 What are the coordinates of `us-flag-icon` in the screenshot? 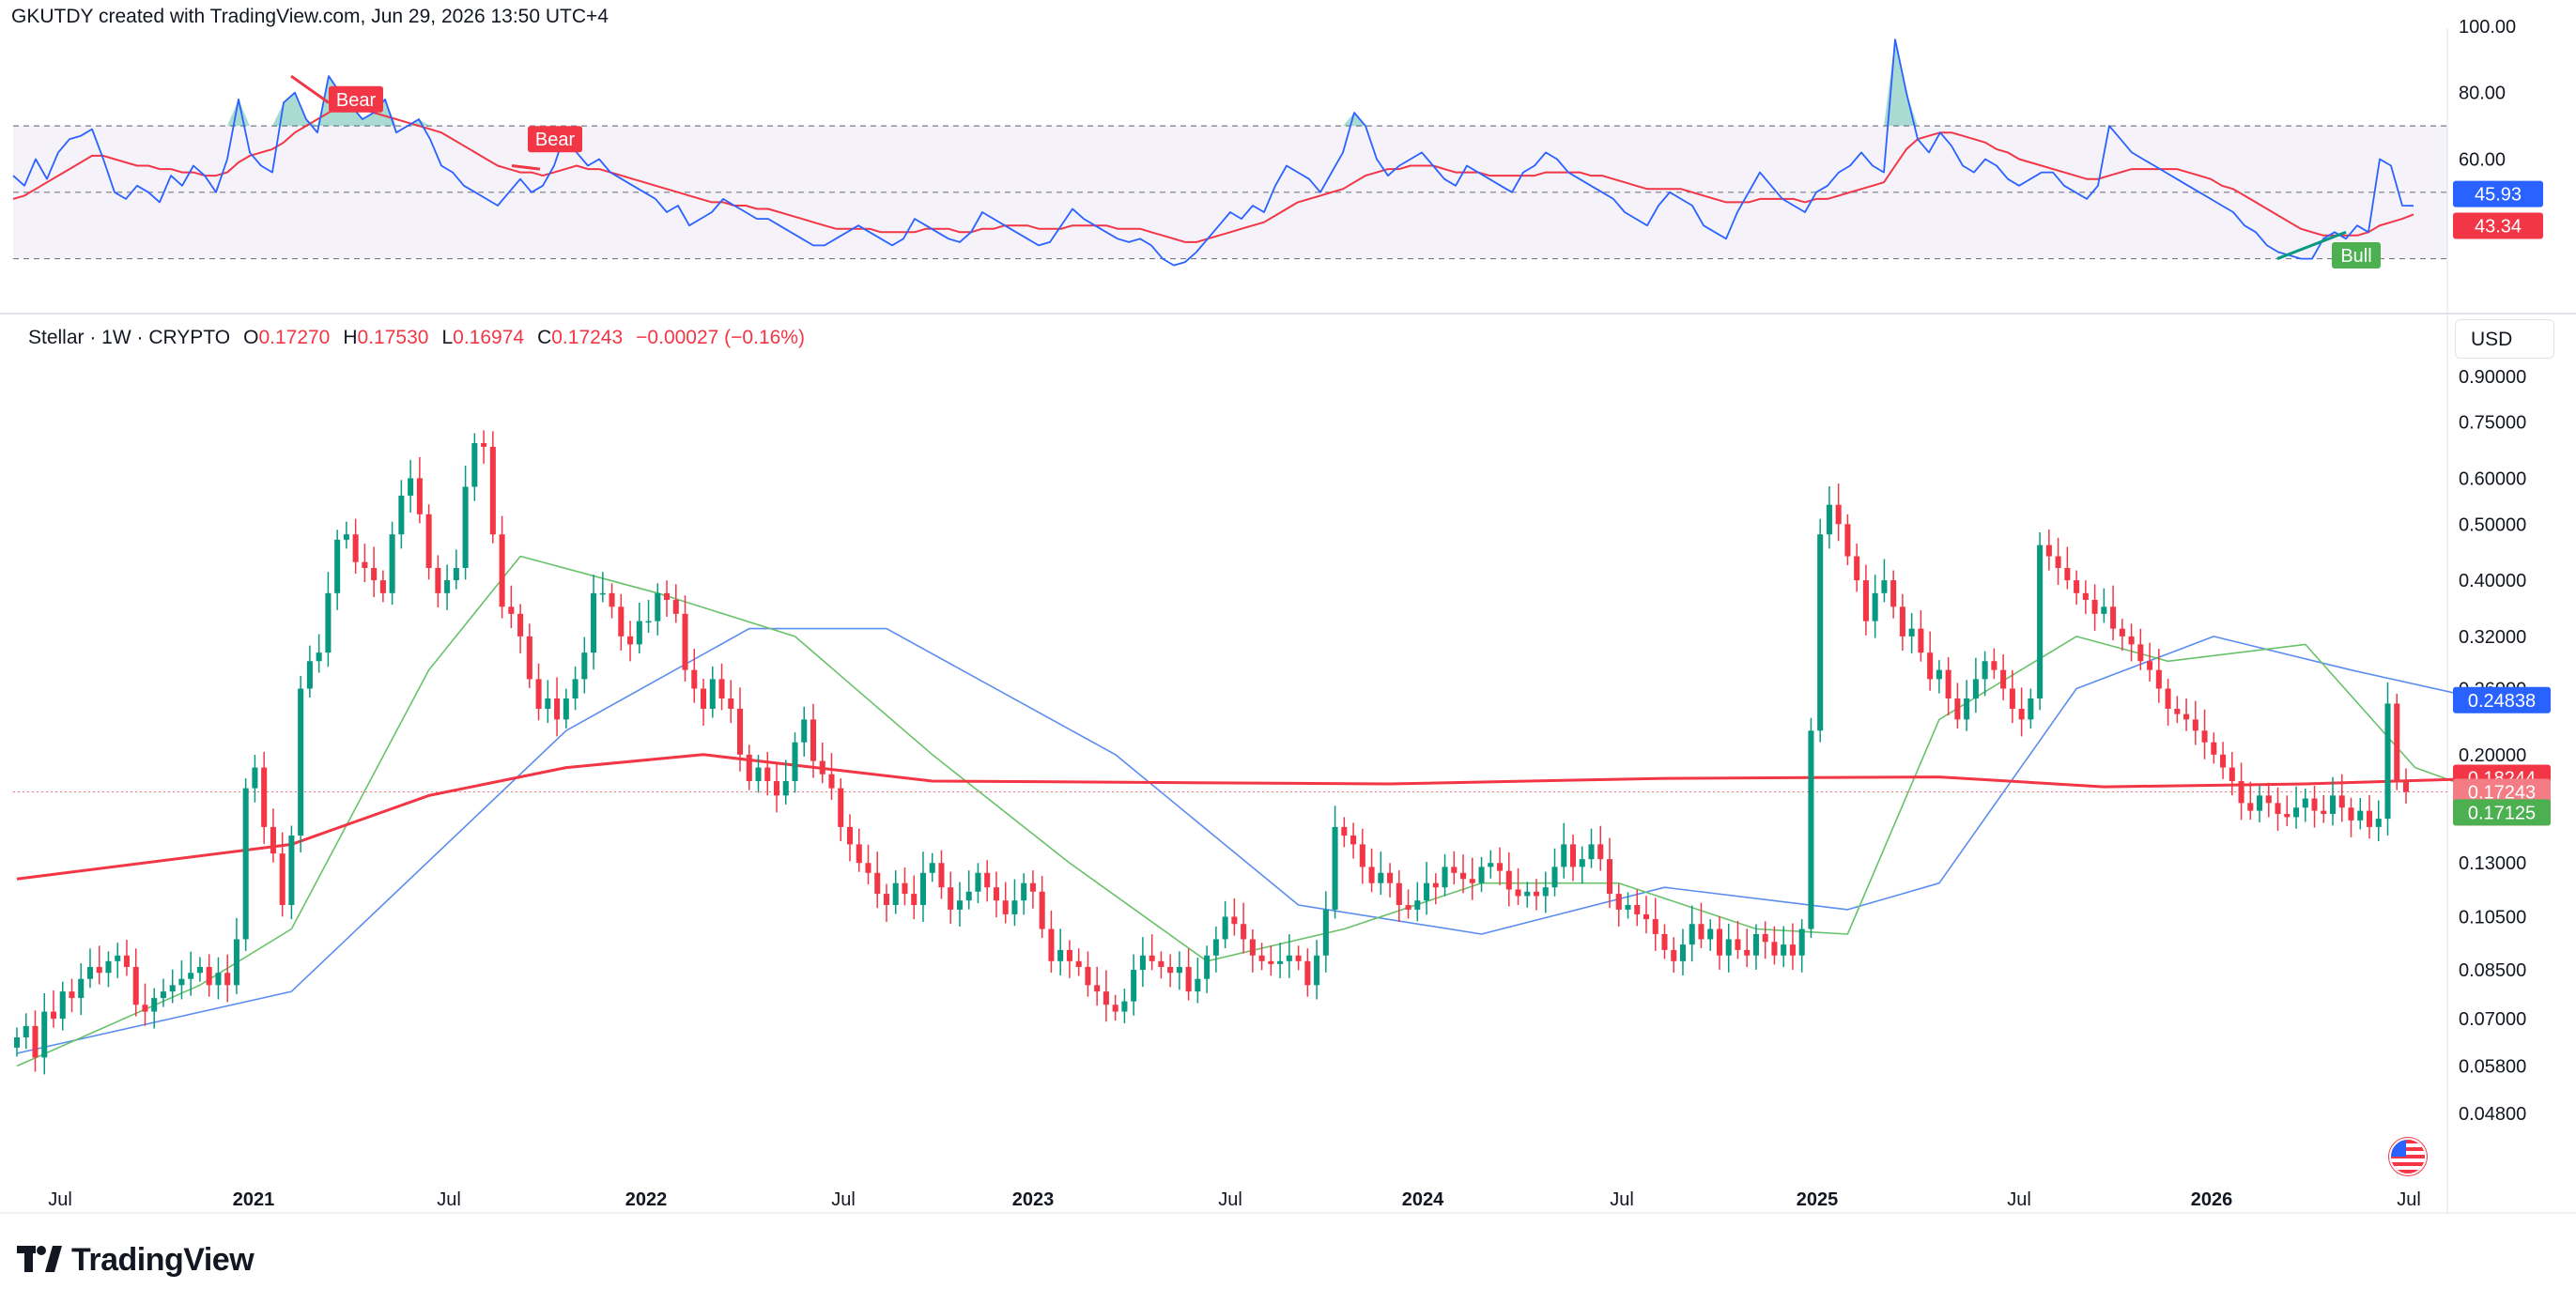 It's located at (2408, 1156).